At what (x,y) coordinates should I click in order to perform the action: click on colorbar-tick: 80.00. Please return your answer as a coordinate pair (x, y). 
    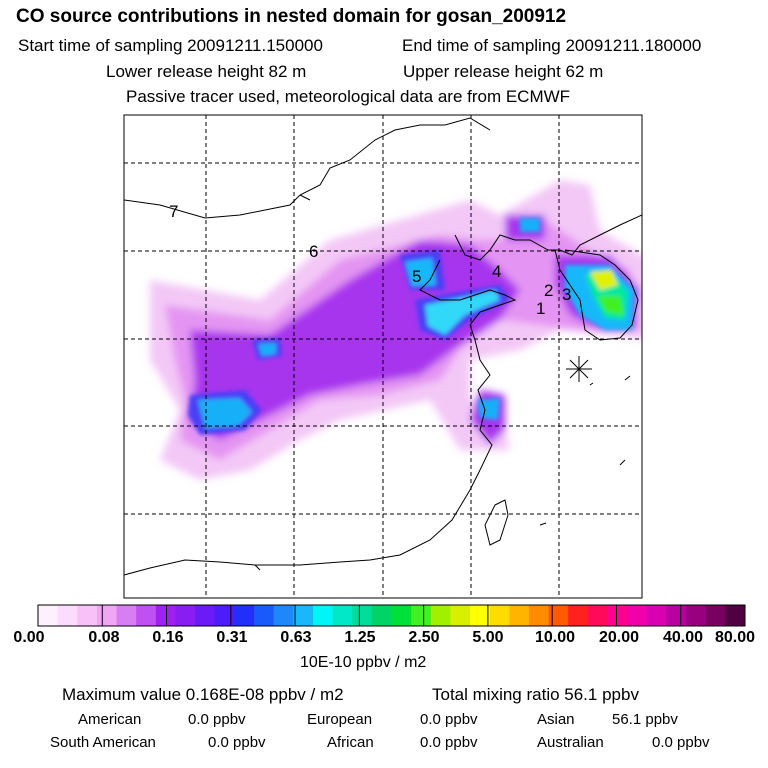
    Looking at the image, I should click on (735, 637).